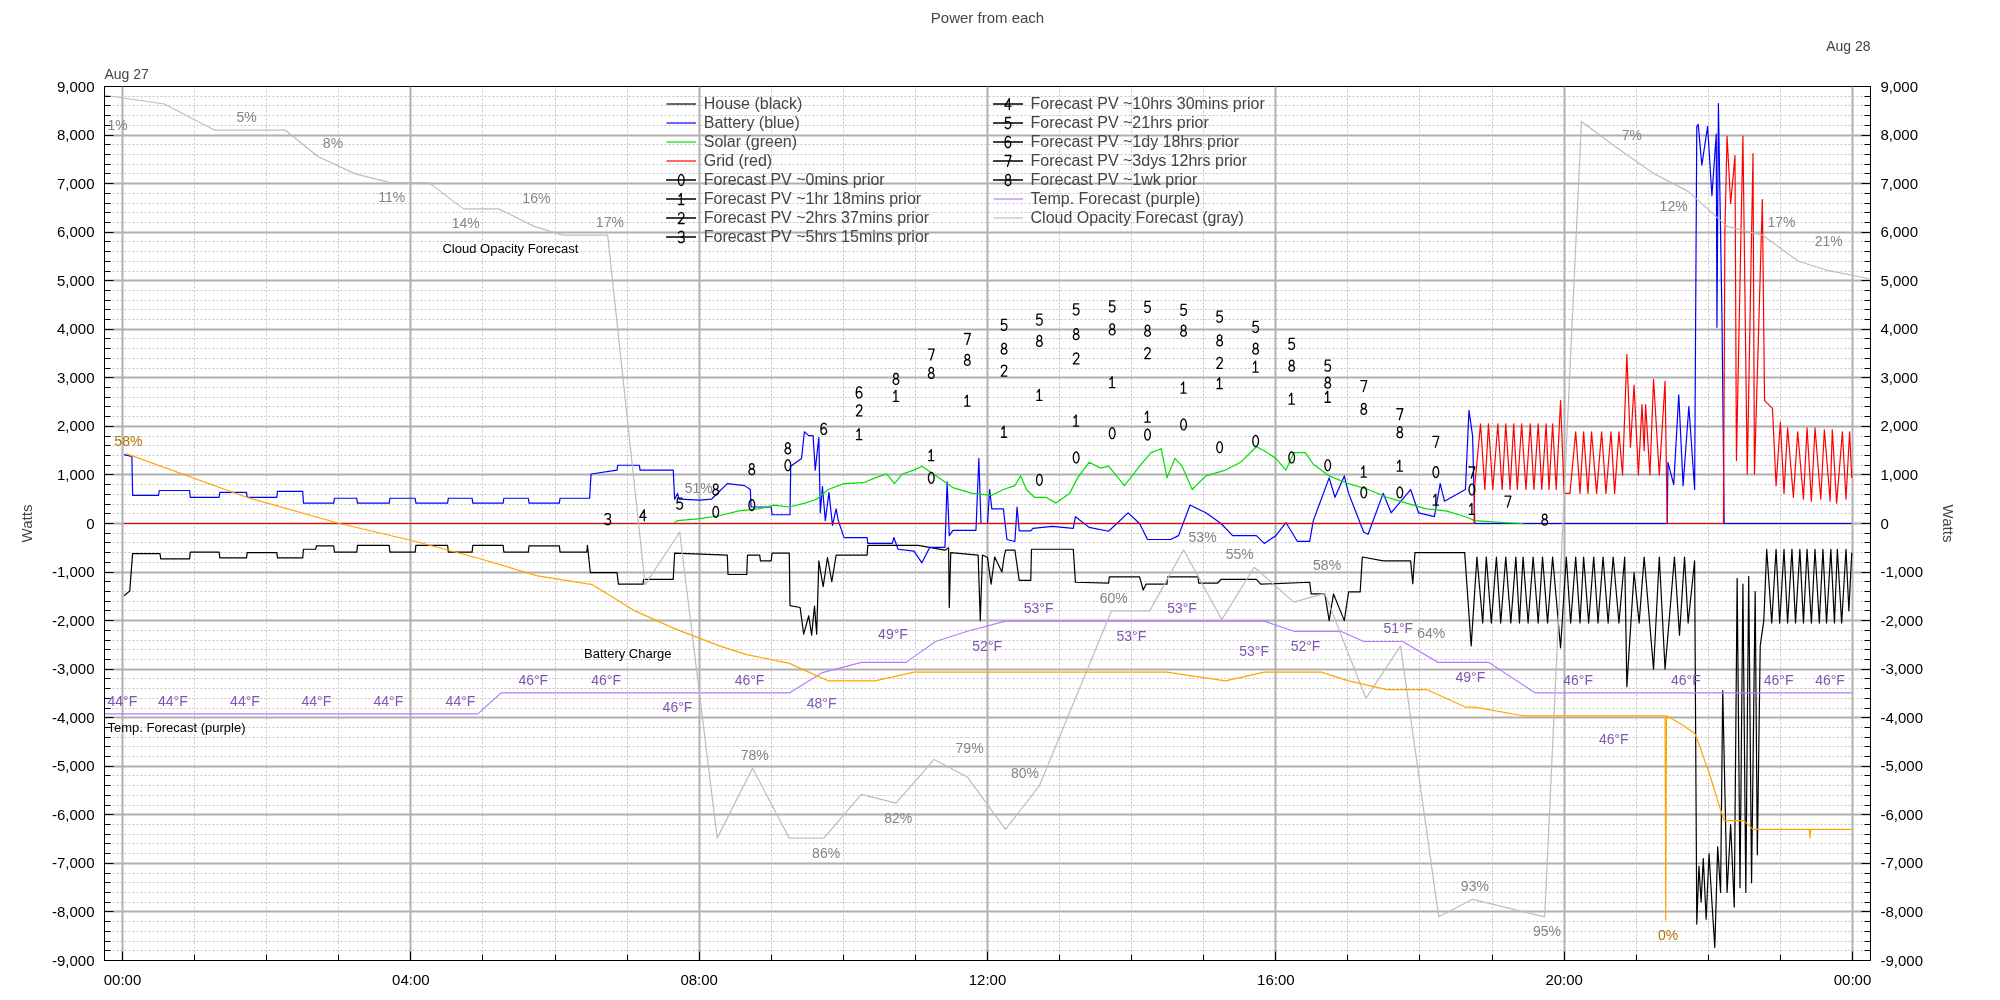 The image size is (2000, 1000). Describe the element at coordinates (1899, 86) in the screenshot. I see `y2-tick-label: 9,000` at that location.